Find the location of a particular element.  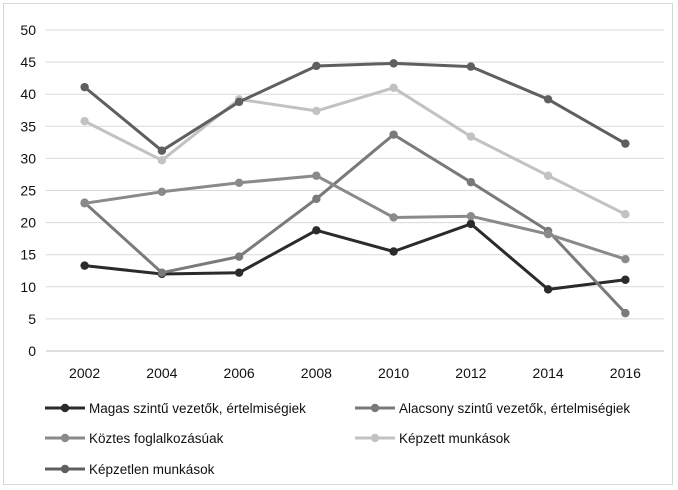

x-tick-label: 2008 is located at coordinates (316, 373).